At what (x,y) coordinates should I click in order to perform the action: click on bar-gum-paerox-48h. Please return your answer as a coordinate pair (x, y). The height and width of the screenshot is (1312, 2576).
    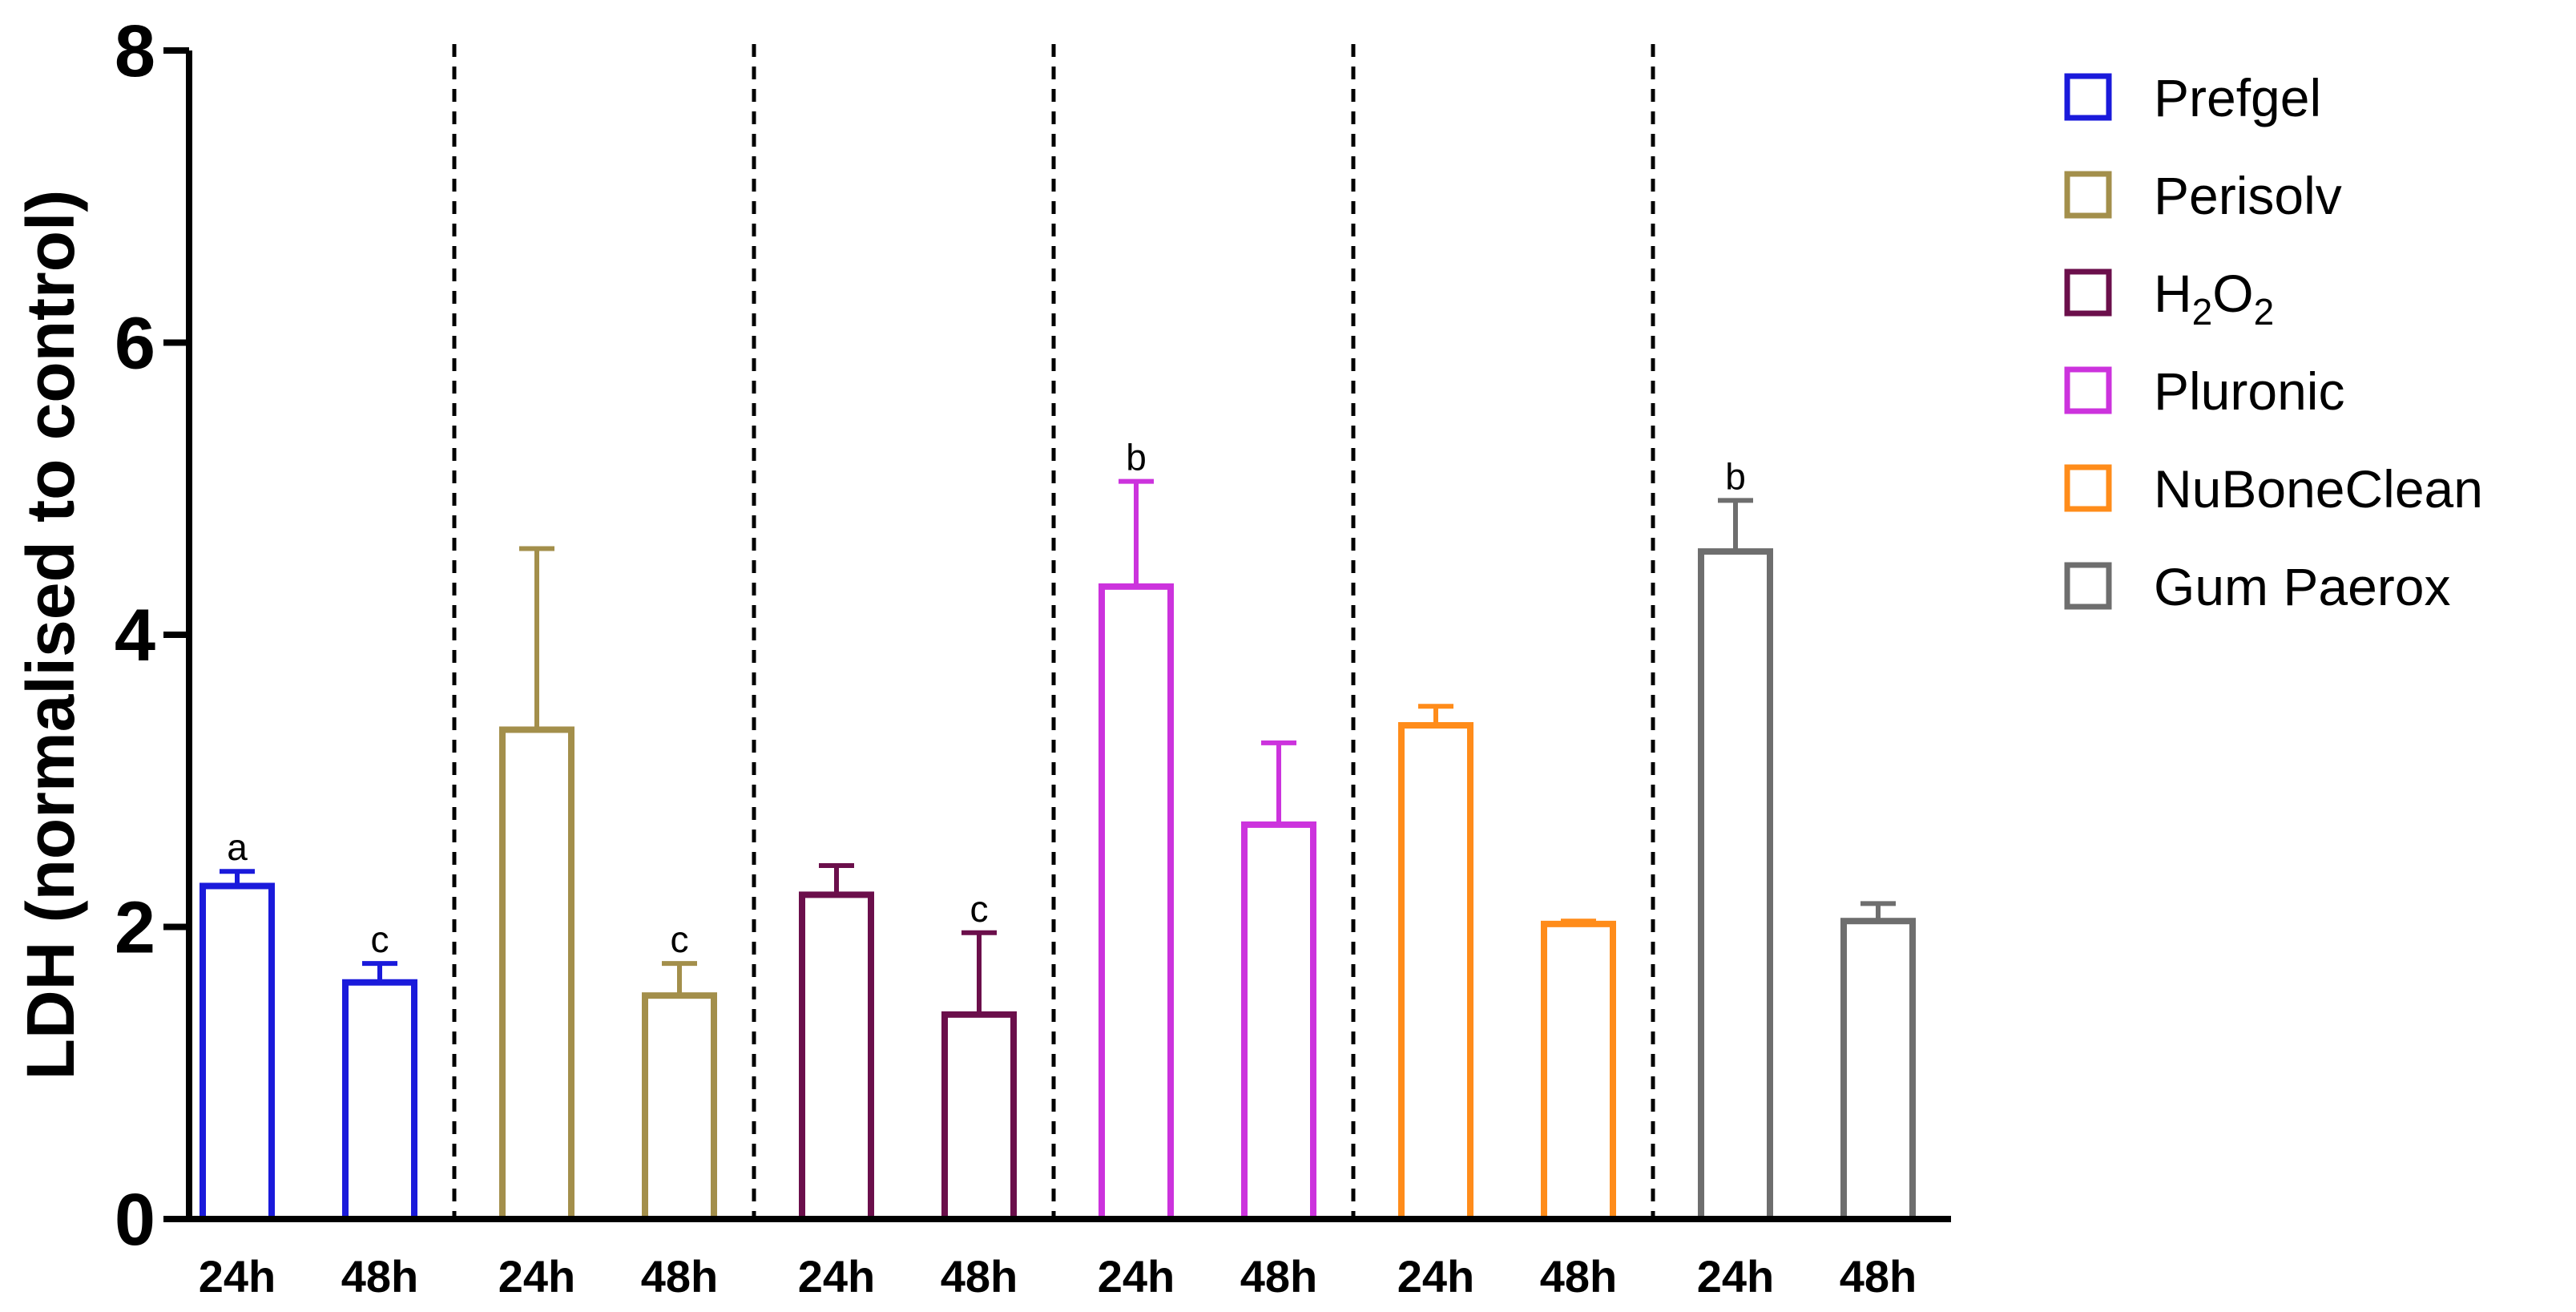
    Looking at the image, I should click on (1878, 1070).